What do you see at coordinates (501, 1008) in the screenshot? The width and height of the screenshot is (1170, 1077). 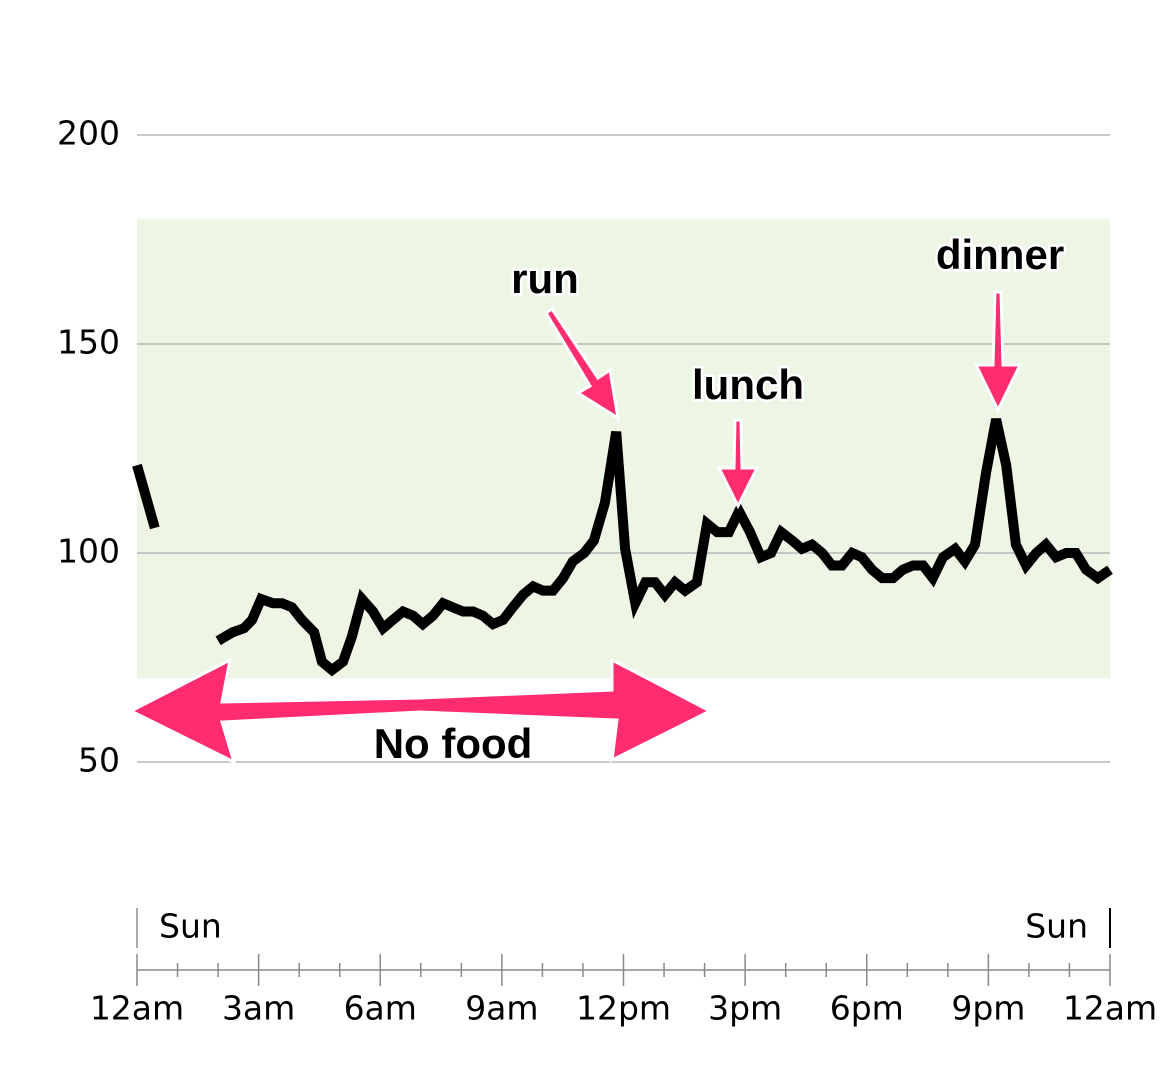 I see `x-tick-label: 9am` at bounding box center [501, 1008].